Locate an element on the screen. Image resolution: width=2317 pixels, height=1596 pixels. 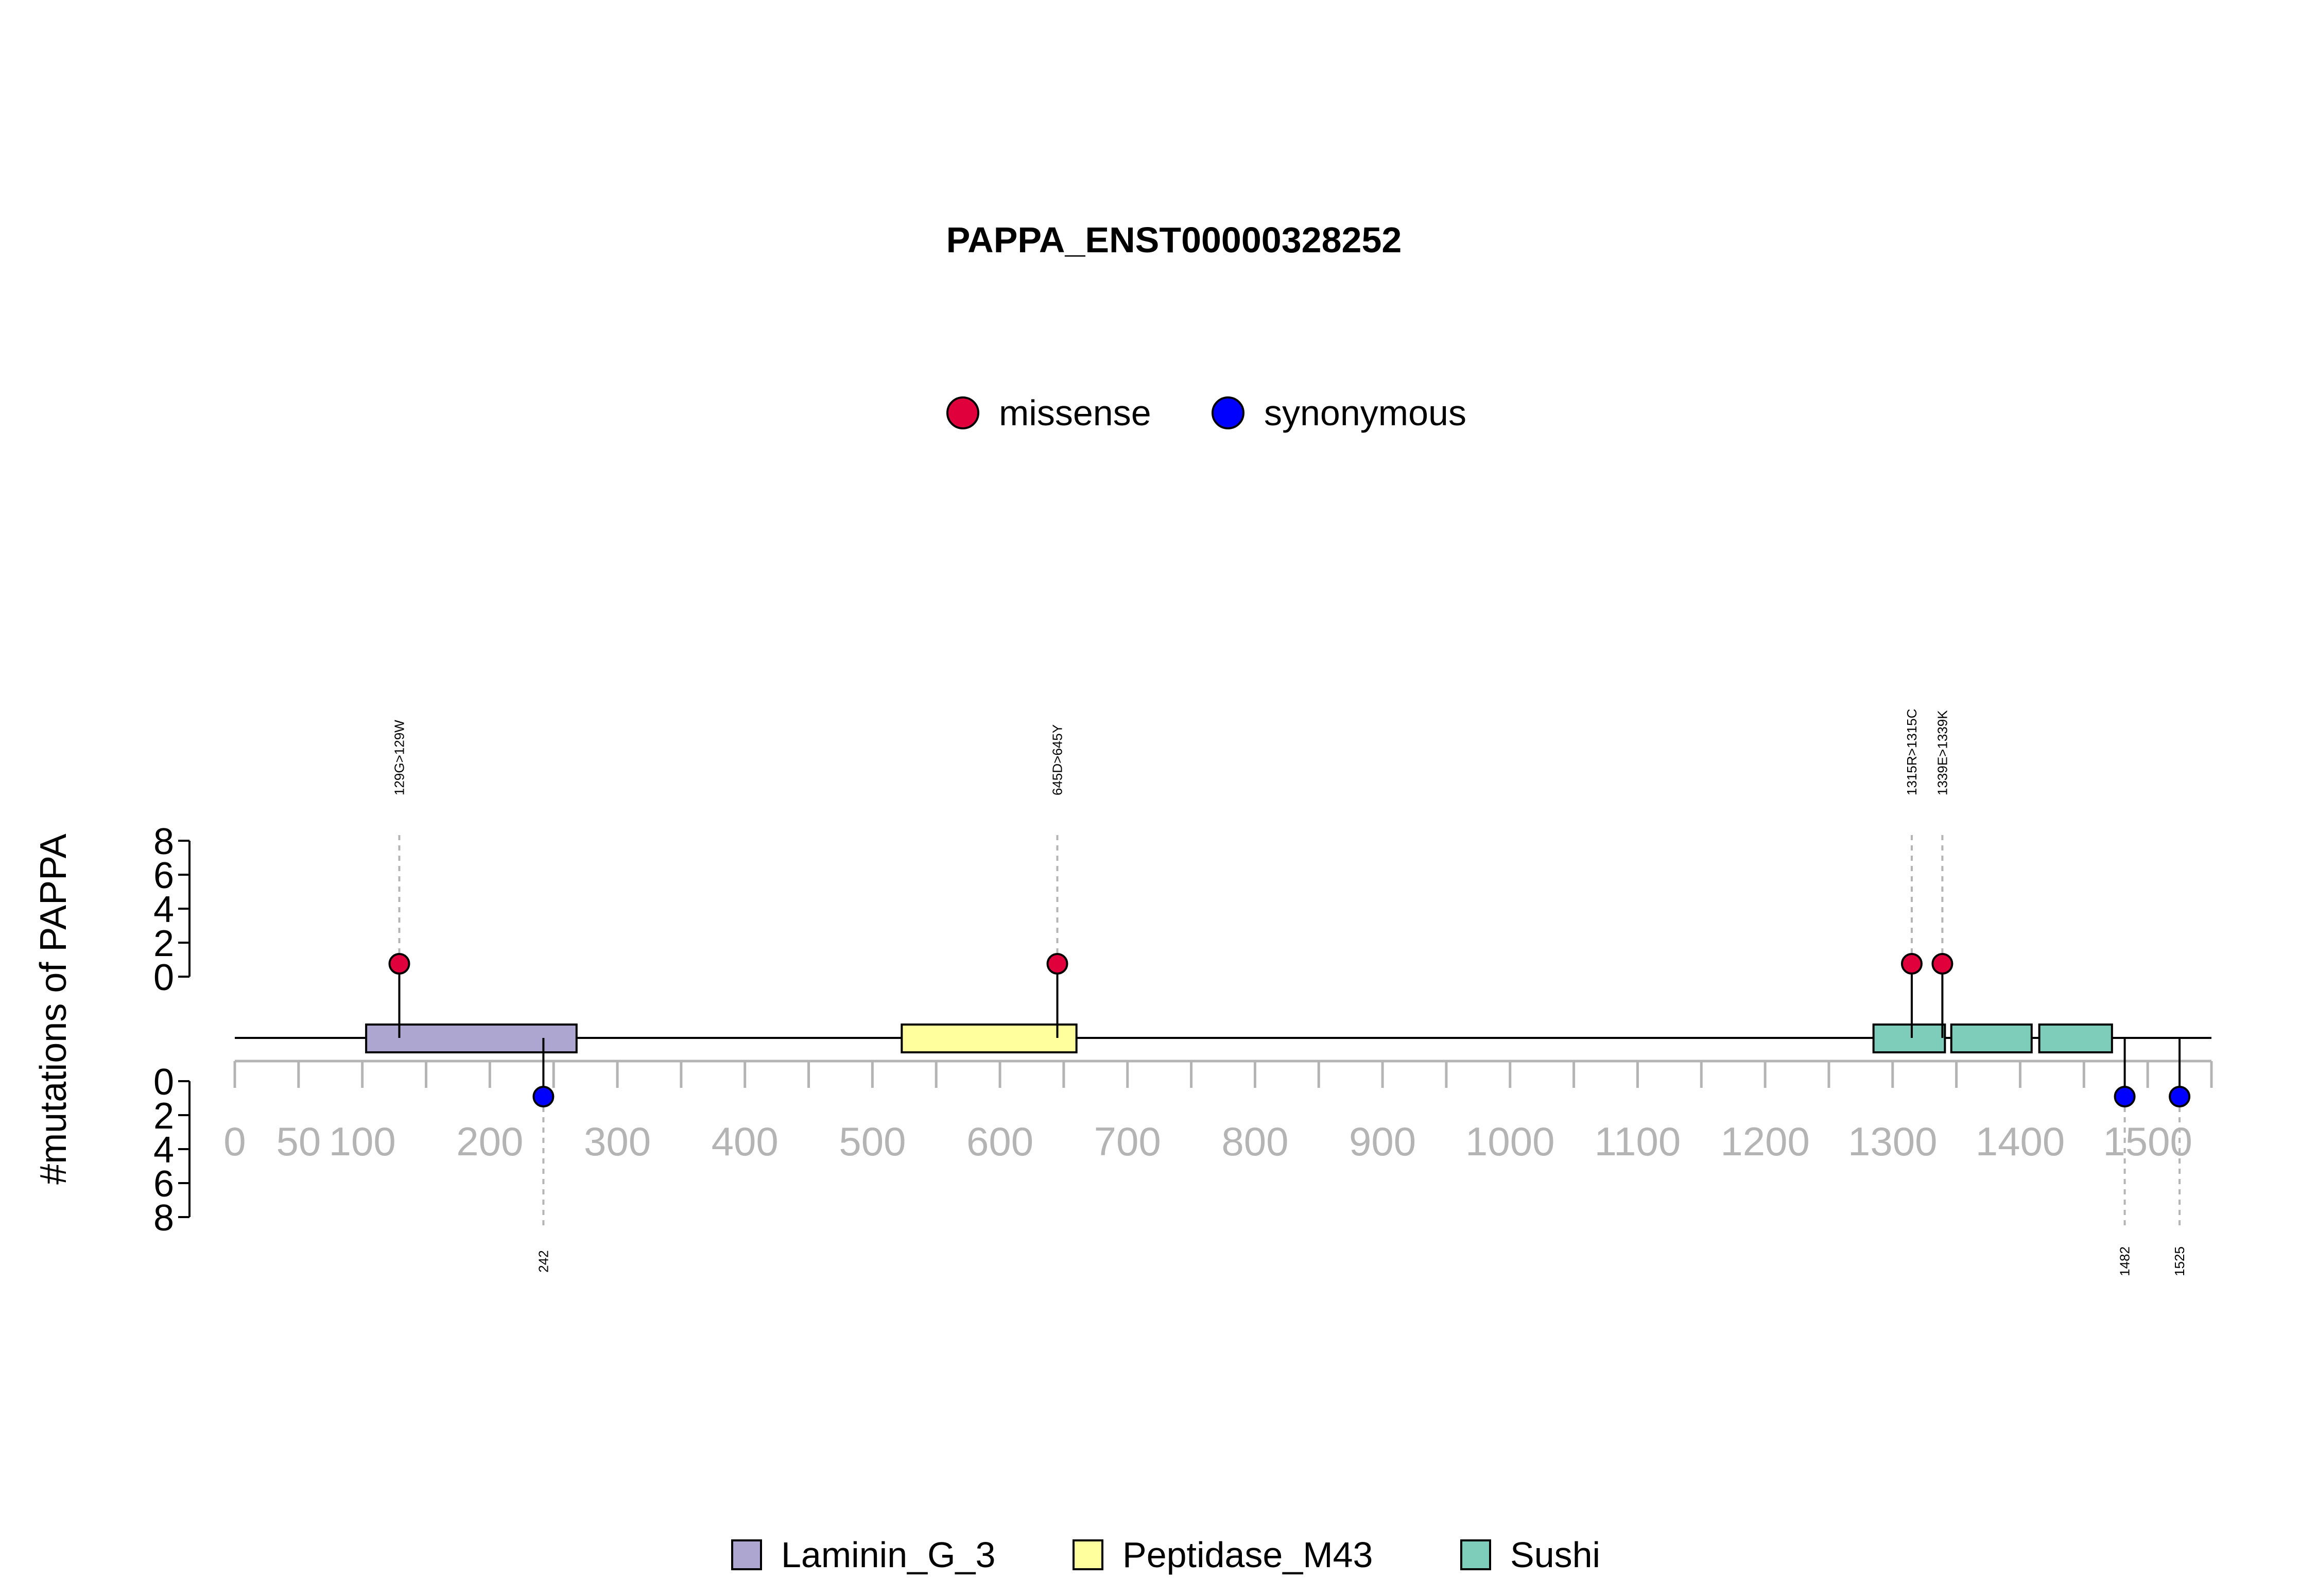
x-tick-label-200: 200 is located at coordinates (489, 1141).